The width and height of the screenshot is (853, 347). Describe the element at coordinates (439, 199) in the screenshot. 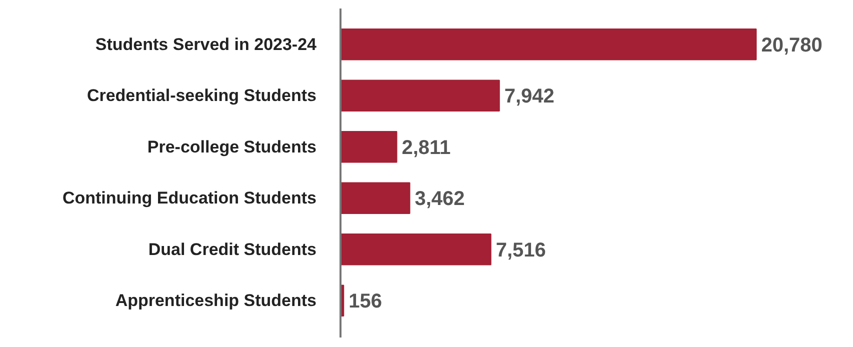

I see `data-label: 3,462` at that location.